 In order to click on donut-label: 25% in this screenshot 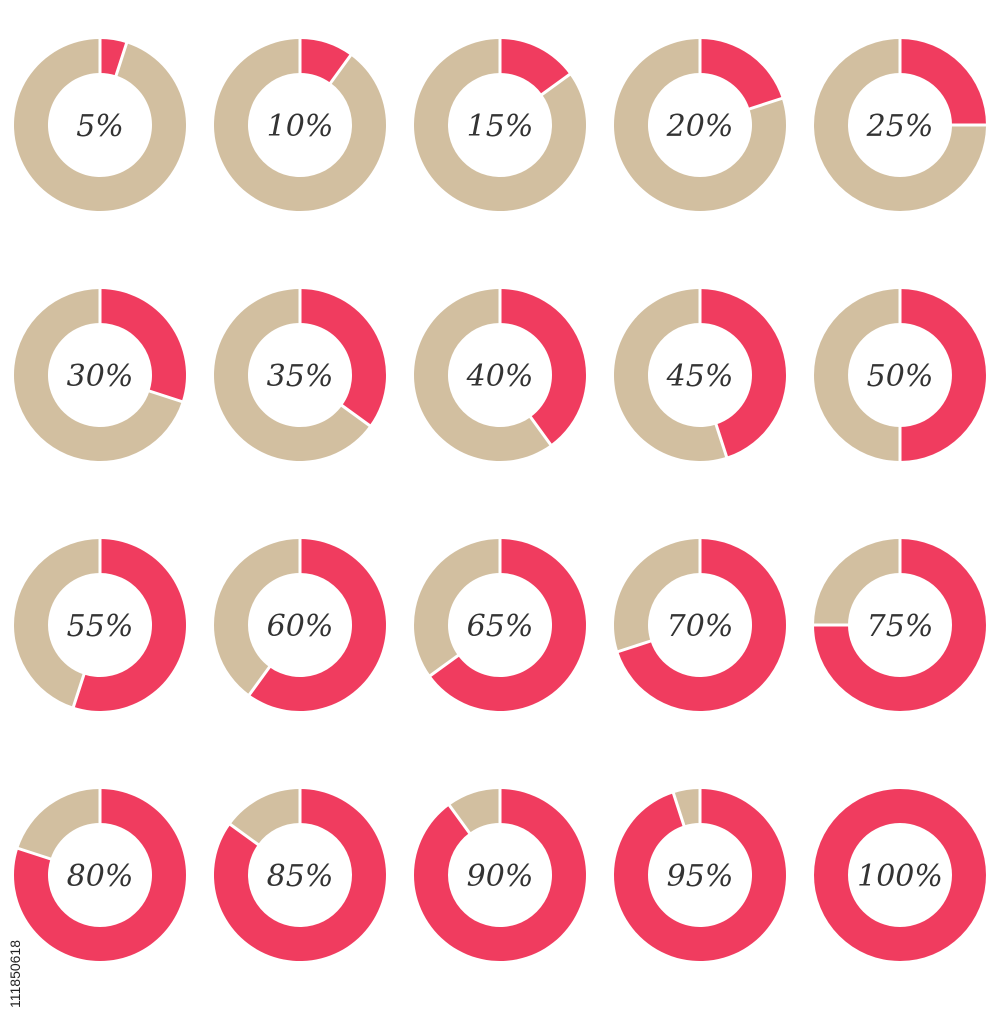, I will do `click(900, 126)`.